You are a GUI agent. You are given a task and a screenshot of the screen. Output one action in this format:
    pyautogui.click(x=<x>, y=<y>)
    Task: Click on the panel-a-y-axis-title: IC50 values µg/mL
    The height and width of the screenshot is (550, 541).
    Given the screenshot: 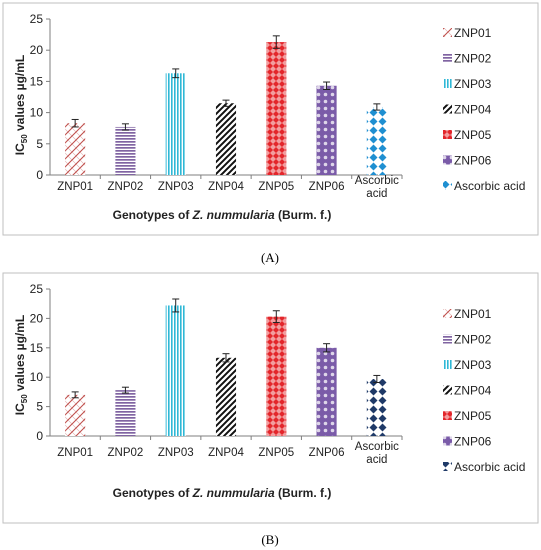 What is the action you would take?
    pyautogui.click(x=21, y=105)
    